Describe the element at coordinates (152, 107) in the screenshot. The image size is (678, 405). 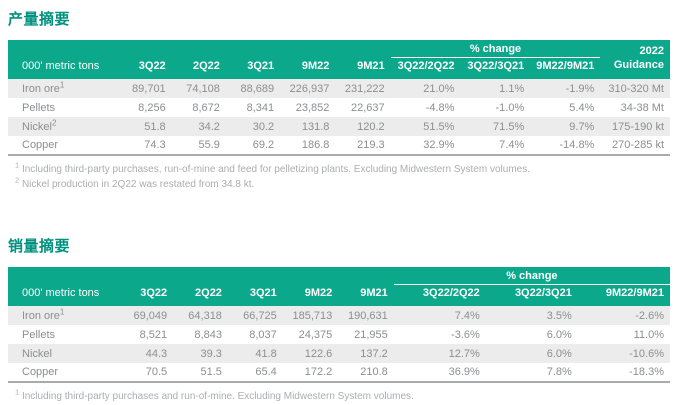
I see `table-cell: 8,256` at that location.